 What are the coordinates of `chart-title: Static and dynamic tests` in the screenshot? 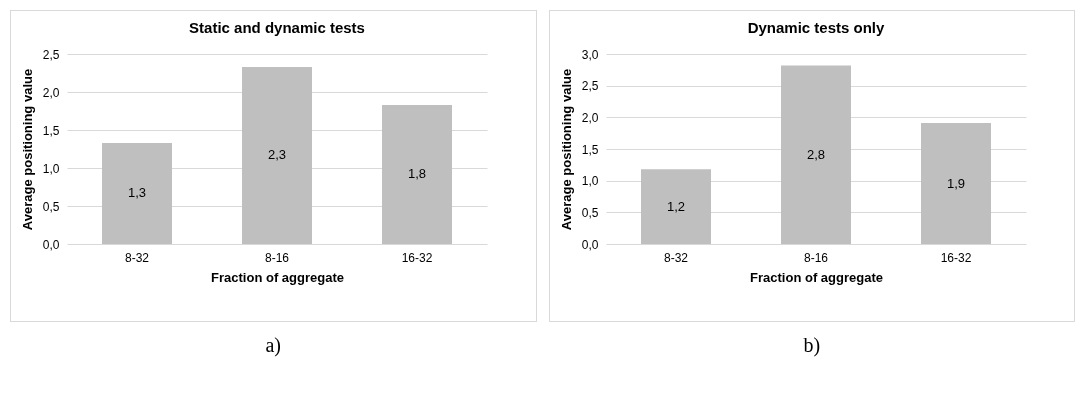 It's located at (277, 27).